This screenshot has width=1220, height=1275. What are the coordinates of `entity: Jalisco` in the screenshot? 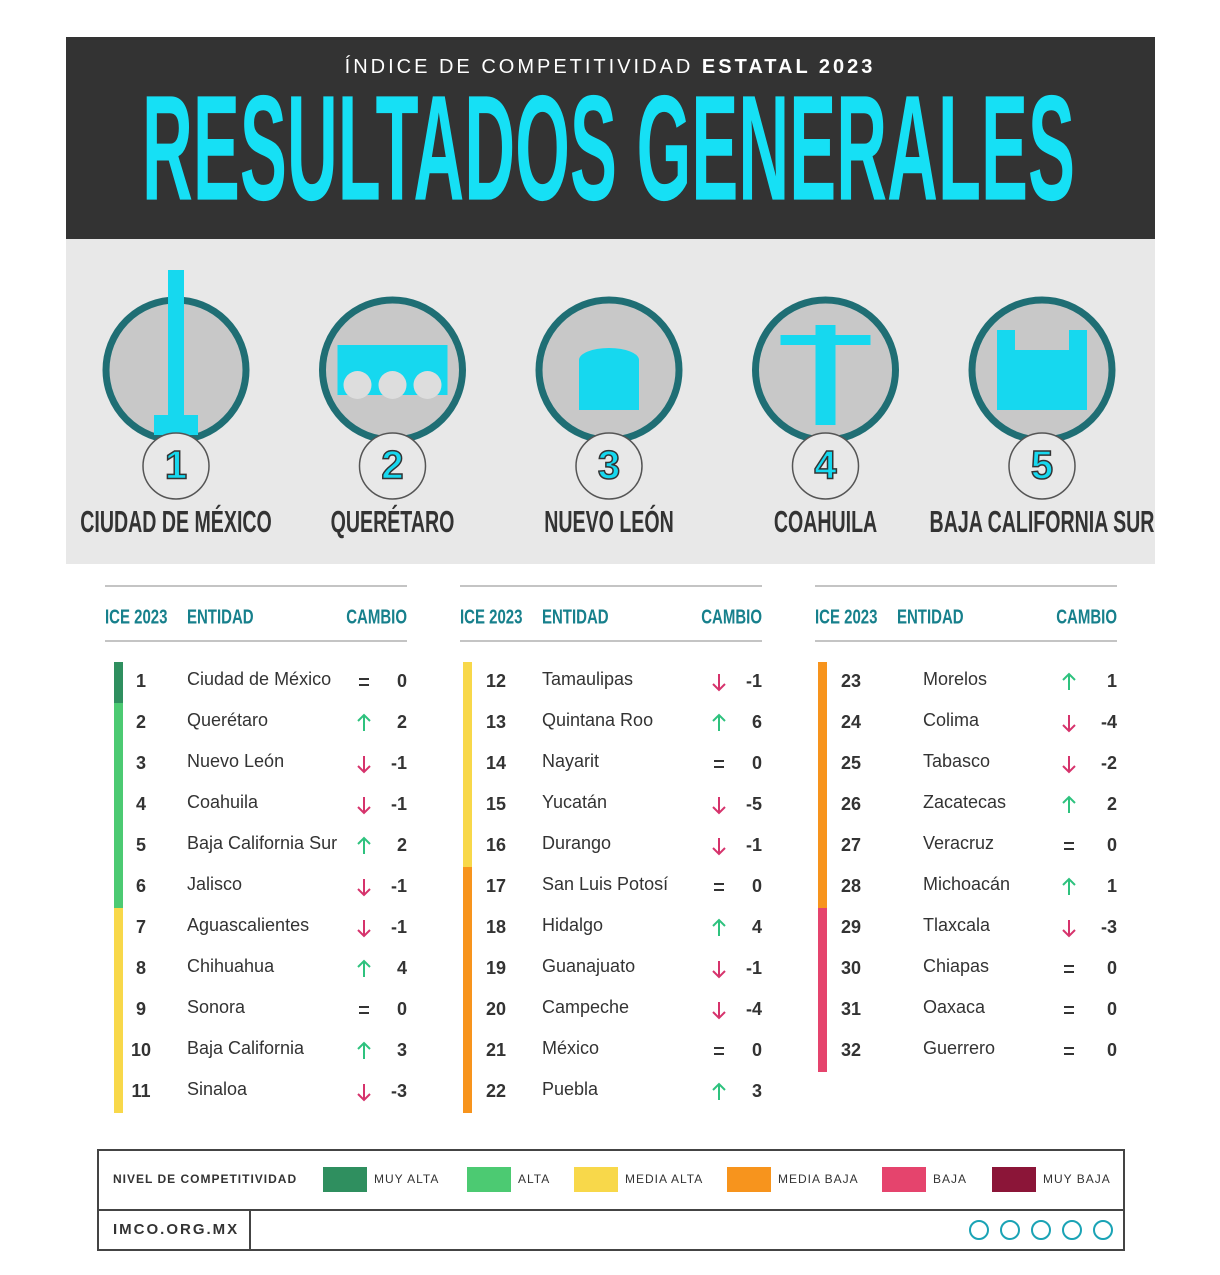 It's located at (214, 884).